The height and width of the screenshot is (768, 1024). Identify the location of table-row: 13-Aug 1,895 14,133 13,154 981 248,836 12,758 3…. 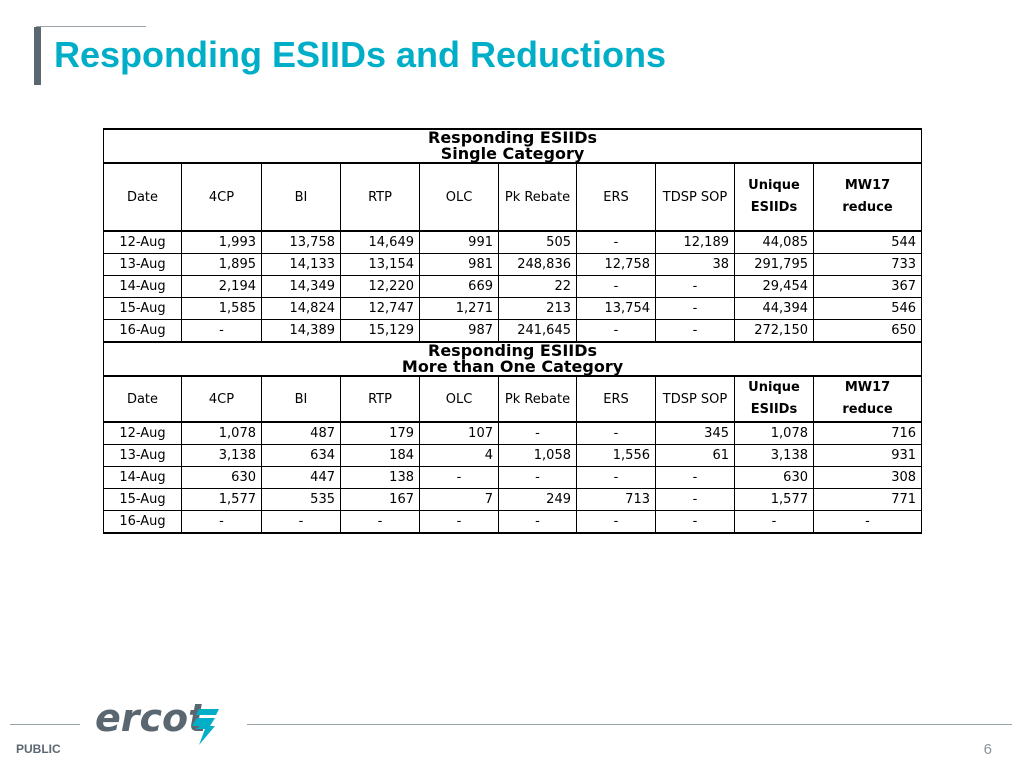
(513, 264).